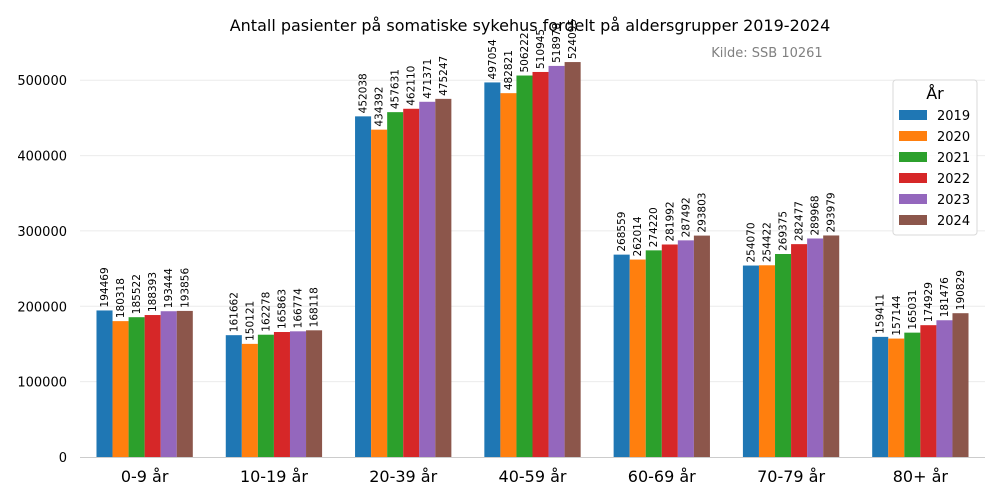  Describe the element at coordinates (63, 458) in the screenshot. I see `y-tick-label: 0` at that location.